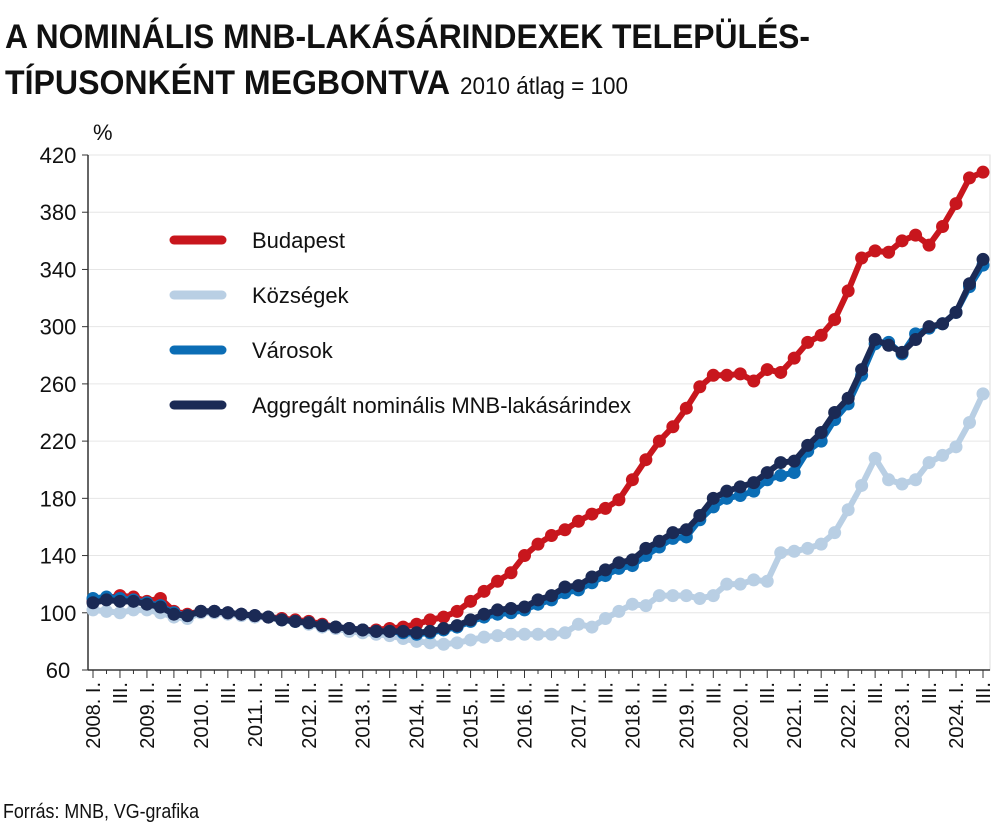 This screenshot has height=833, width=1000. What do you see at coordinates (741, 715) in the screenshot?
I see `x-tick-label: 2020. I.` at bounding box center [741, 715].